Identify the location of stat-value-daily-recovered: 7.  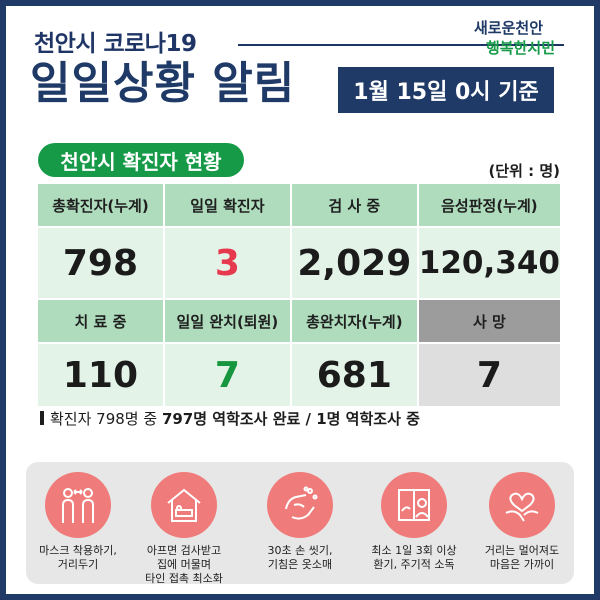
(227, 375).